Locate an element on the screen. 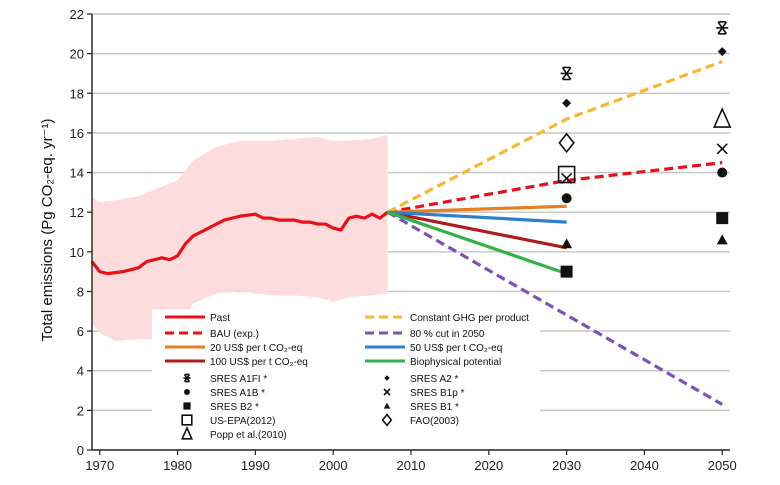  y-tick-label: 2 is located at coordinates (80, 410).